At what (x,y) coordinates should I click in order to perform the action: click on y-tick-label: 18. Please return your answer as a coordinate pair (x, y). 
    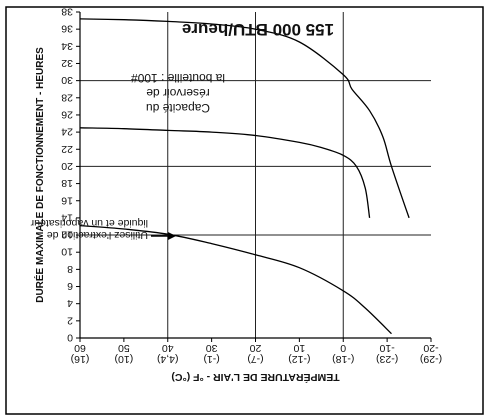
    Looking at the image, I should click on (67, 183).